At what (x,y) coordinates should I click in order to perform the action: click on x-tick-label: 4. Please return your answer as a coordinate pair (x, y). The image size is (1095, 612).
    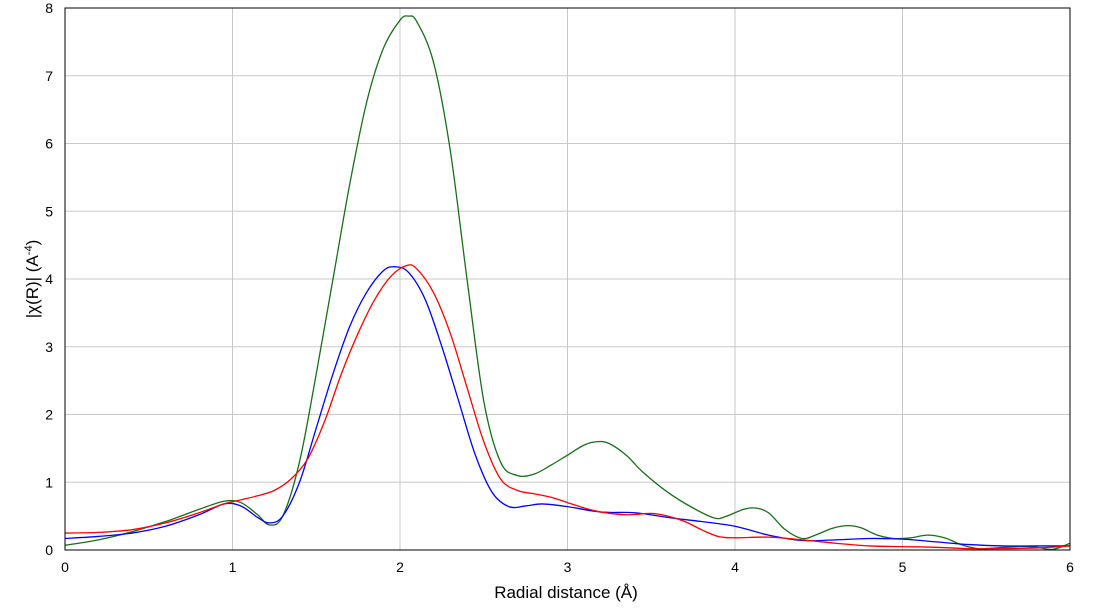
    Looking at the image, I should click on (735, 567).